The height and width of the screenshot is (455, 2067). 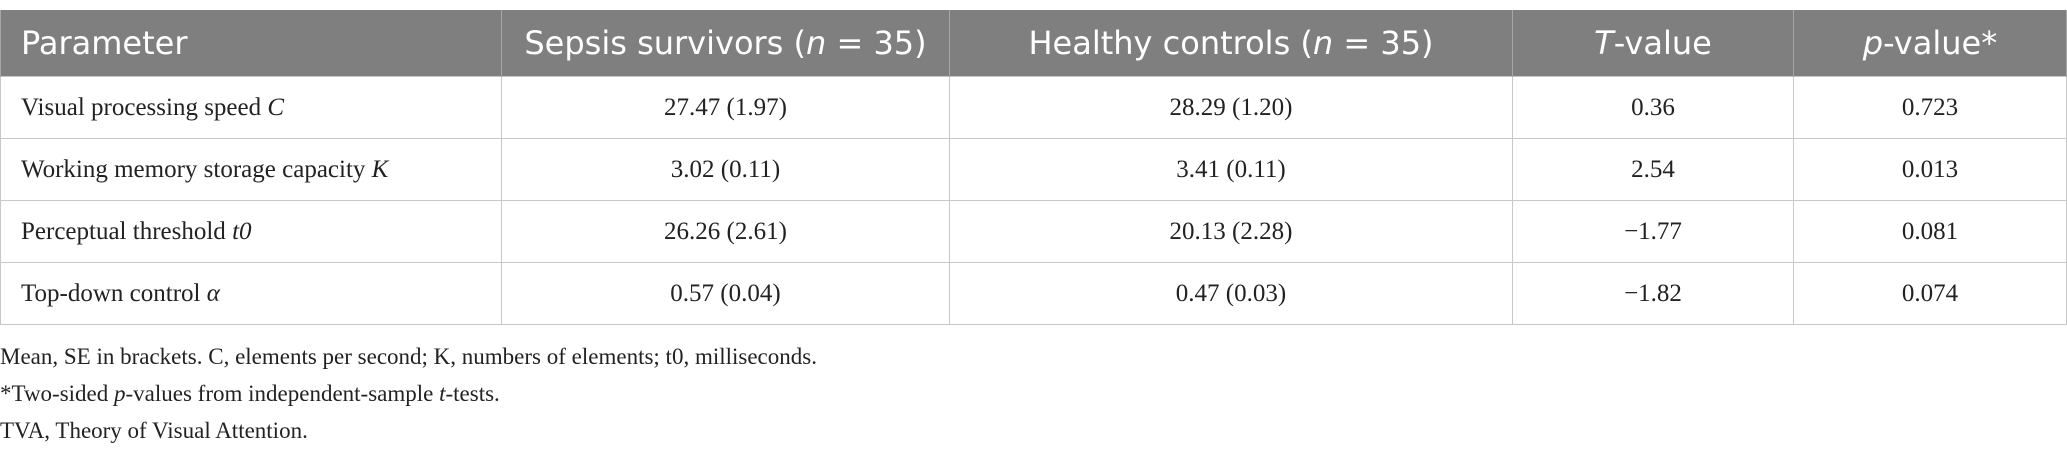 I want to click on value-cell: 0.57 (0.04), so click(x=725, y=293).